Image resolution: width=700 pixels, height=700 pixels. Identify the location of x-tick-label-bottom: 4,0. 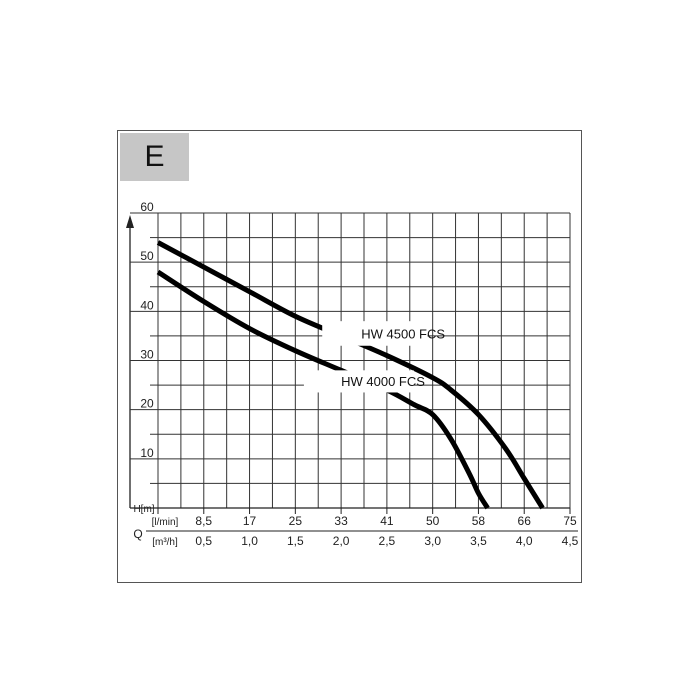
(524, 541).